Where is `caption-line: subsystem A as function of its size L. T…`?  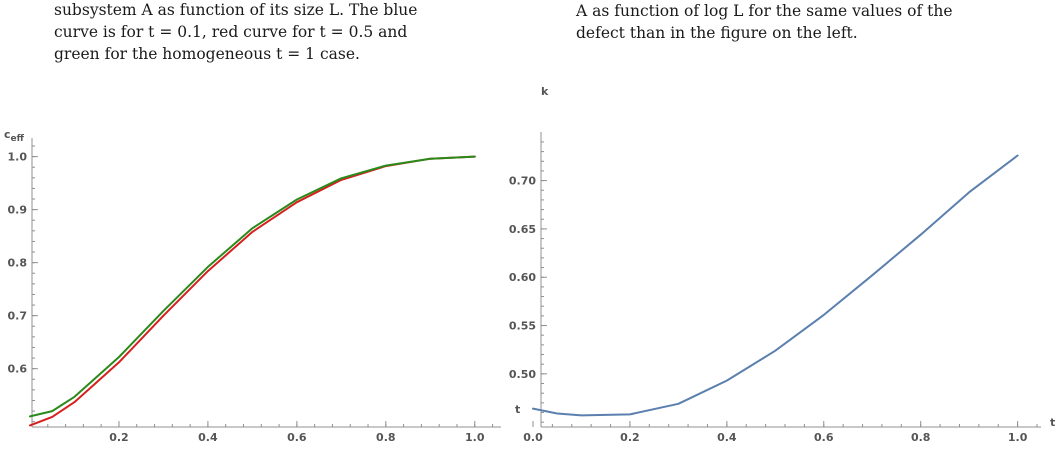
caption-line: subsystem A as function of its size L. T… is located at coordinates (236, 10).